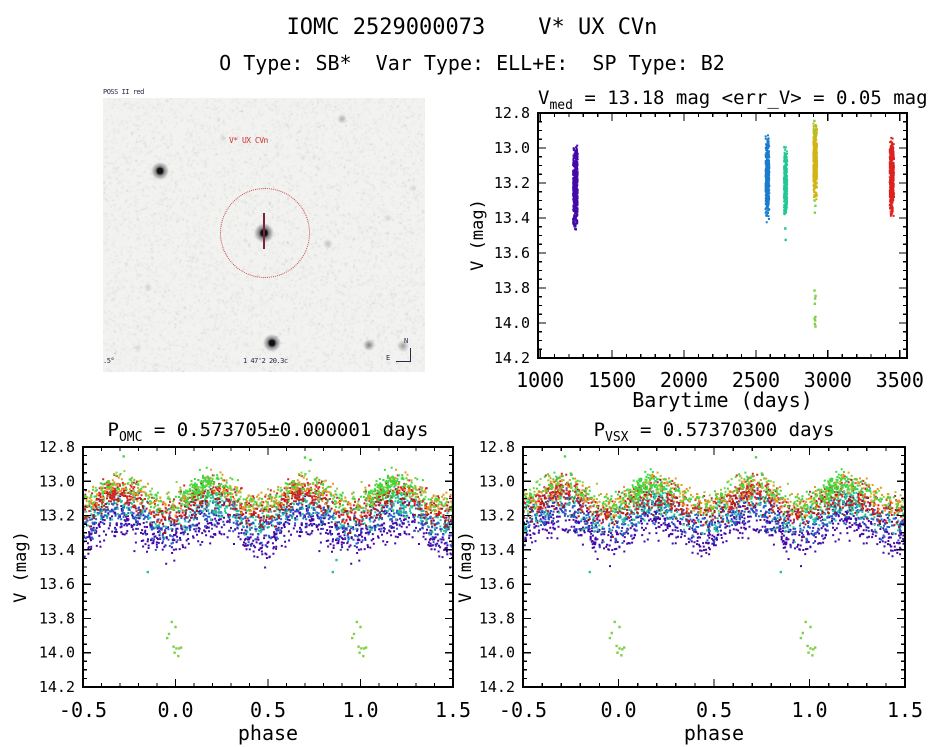 The image size is (944, 747). What do you see at coordinates (406, 341) in the screenshot?
I see `compass-north-label: N` at bounding box center [406, 341].